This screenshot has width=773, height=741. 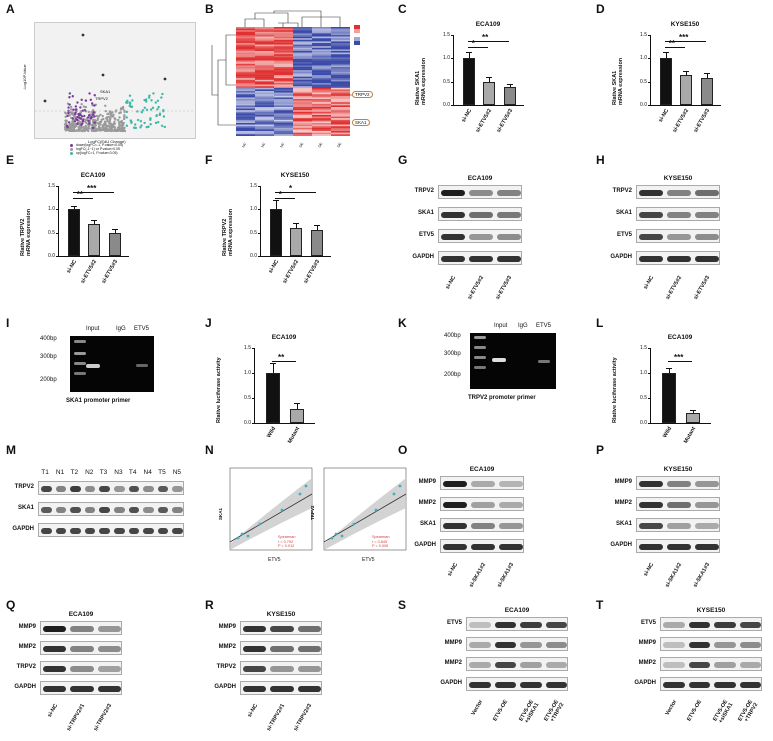 What do you see at coordinates (600, 323) in the screenshot?
I see `panel-label-l: L` at bounding box center [600, 323].